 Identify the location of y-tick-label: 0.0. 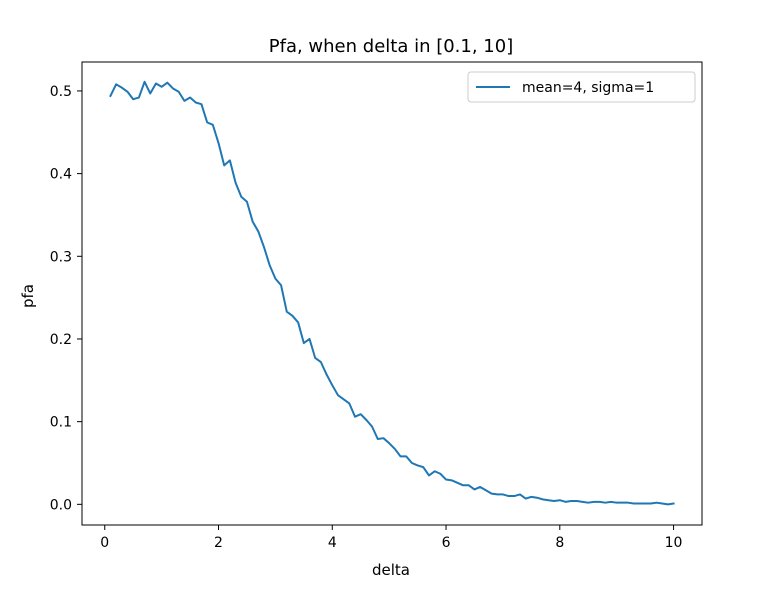
(61, 505).